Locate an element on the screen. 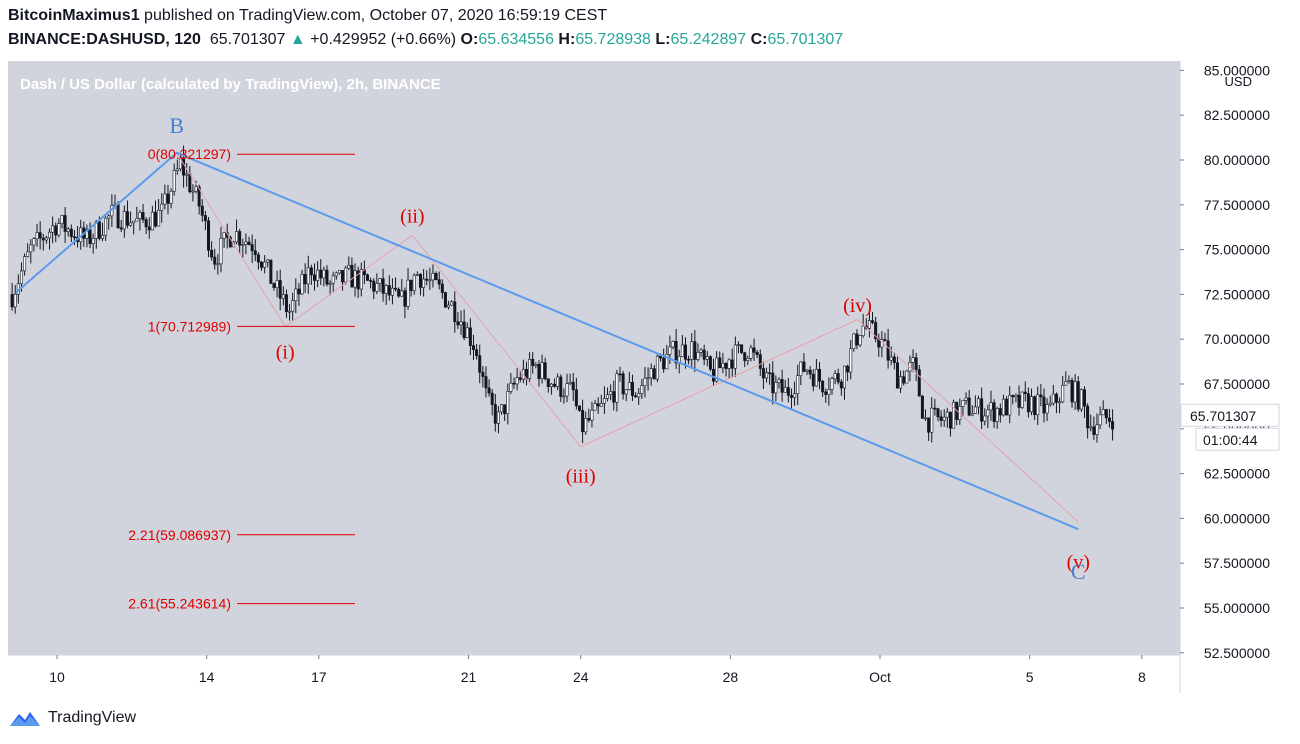 The width and height of the screenshot is (1300, 744). author-name: BitcoinMaximus1 is located at coordinates (74, 15).